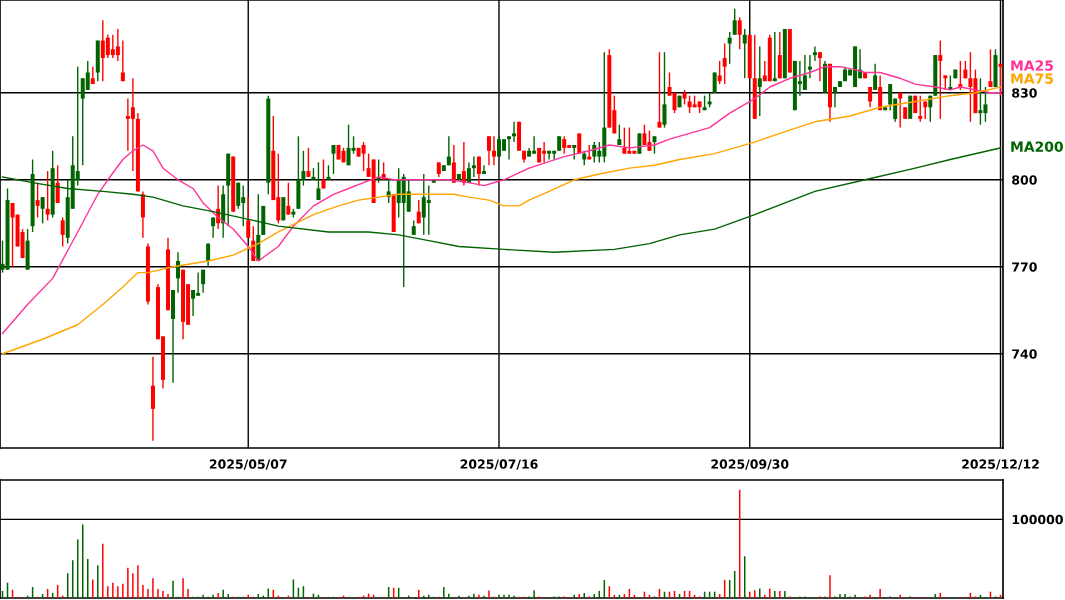  What do you see at coordinates (1037, 146) in the screenshot?
I see `series-label: MA200` at bounding box center [1037, 146].